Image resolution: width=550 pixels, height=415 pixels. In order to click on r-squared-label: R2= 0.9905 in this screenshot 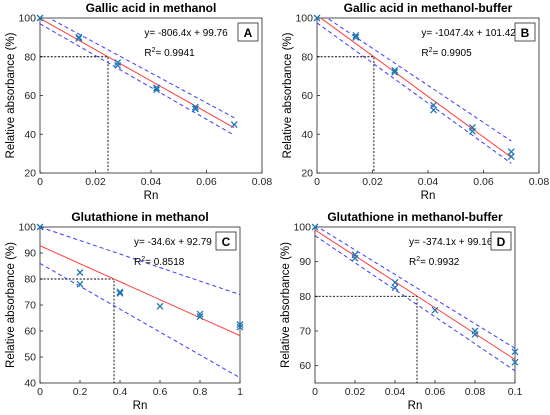, I will do `click(446, 53)`.